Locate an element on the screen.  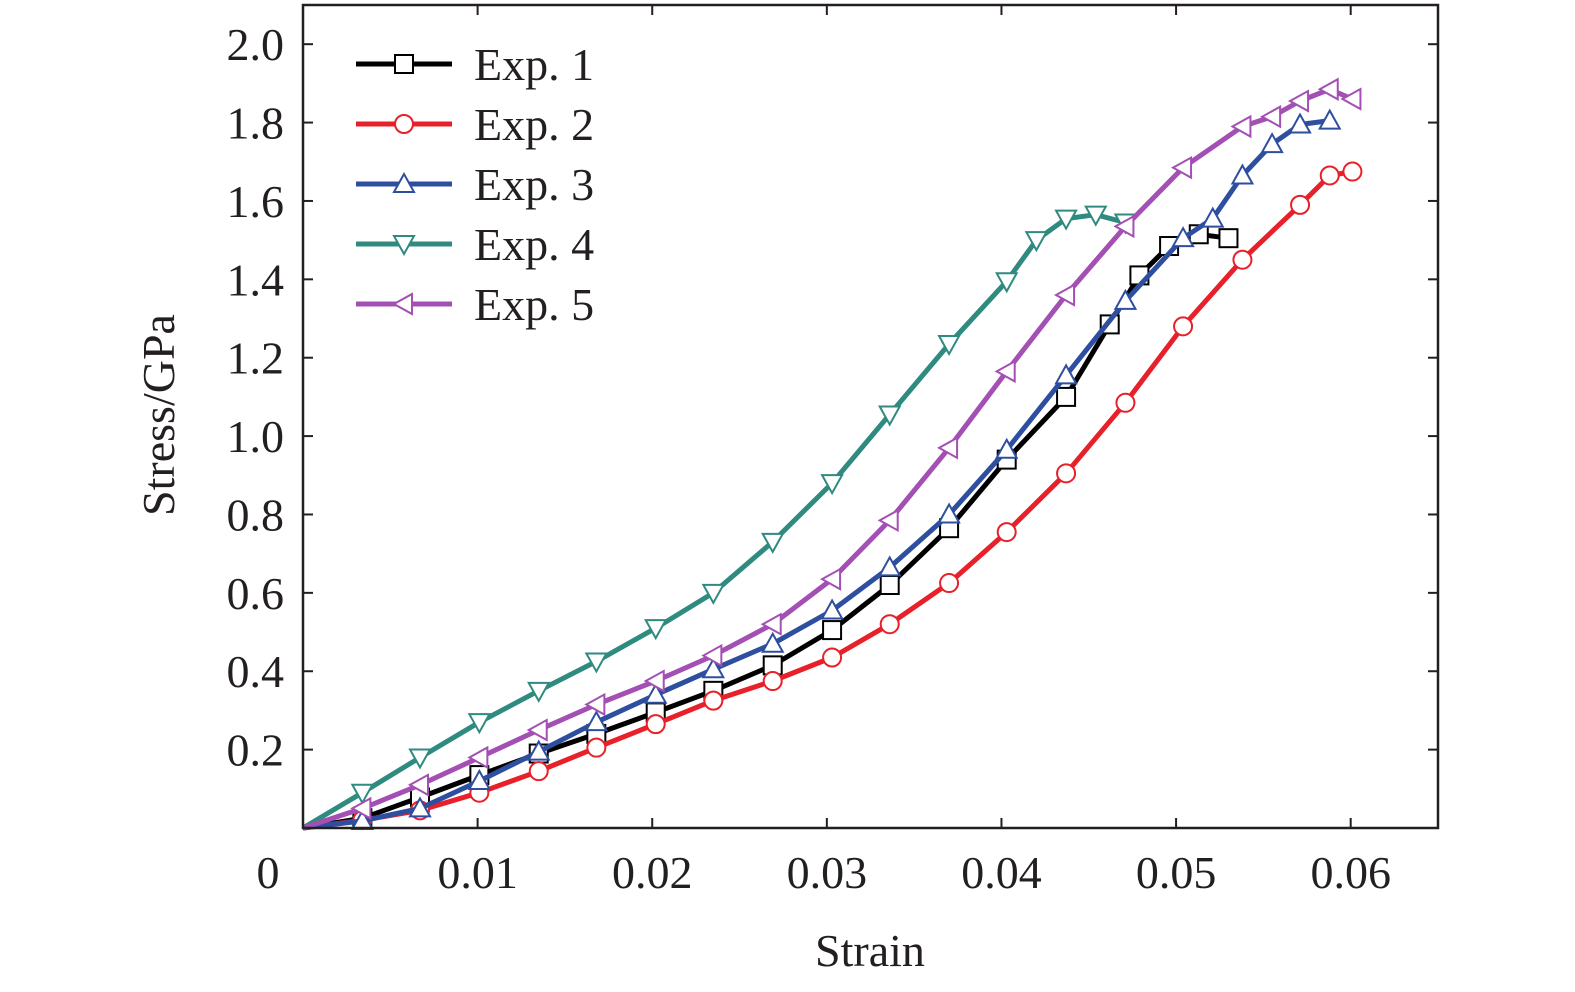
y-tick-label: 0.2 is located at coordinates (256, 750).